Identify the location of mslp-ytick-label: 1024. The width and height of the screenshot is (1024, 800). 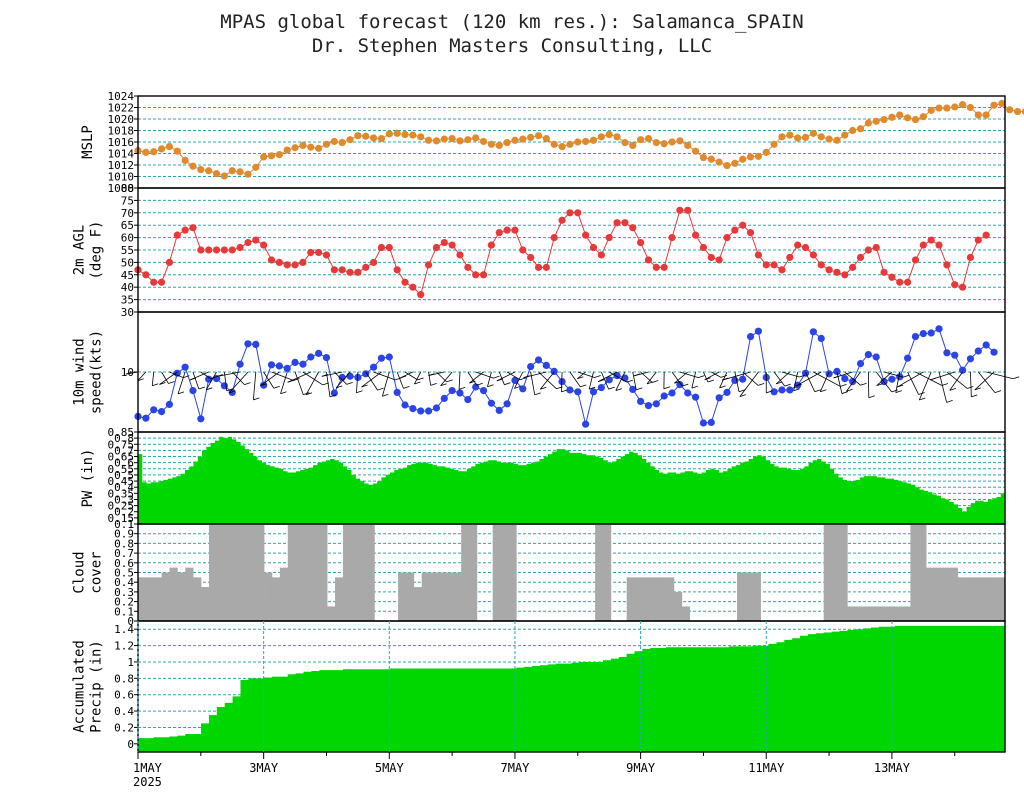
(121, 96).